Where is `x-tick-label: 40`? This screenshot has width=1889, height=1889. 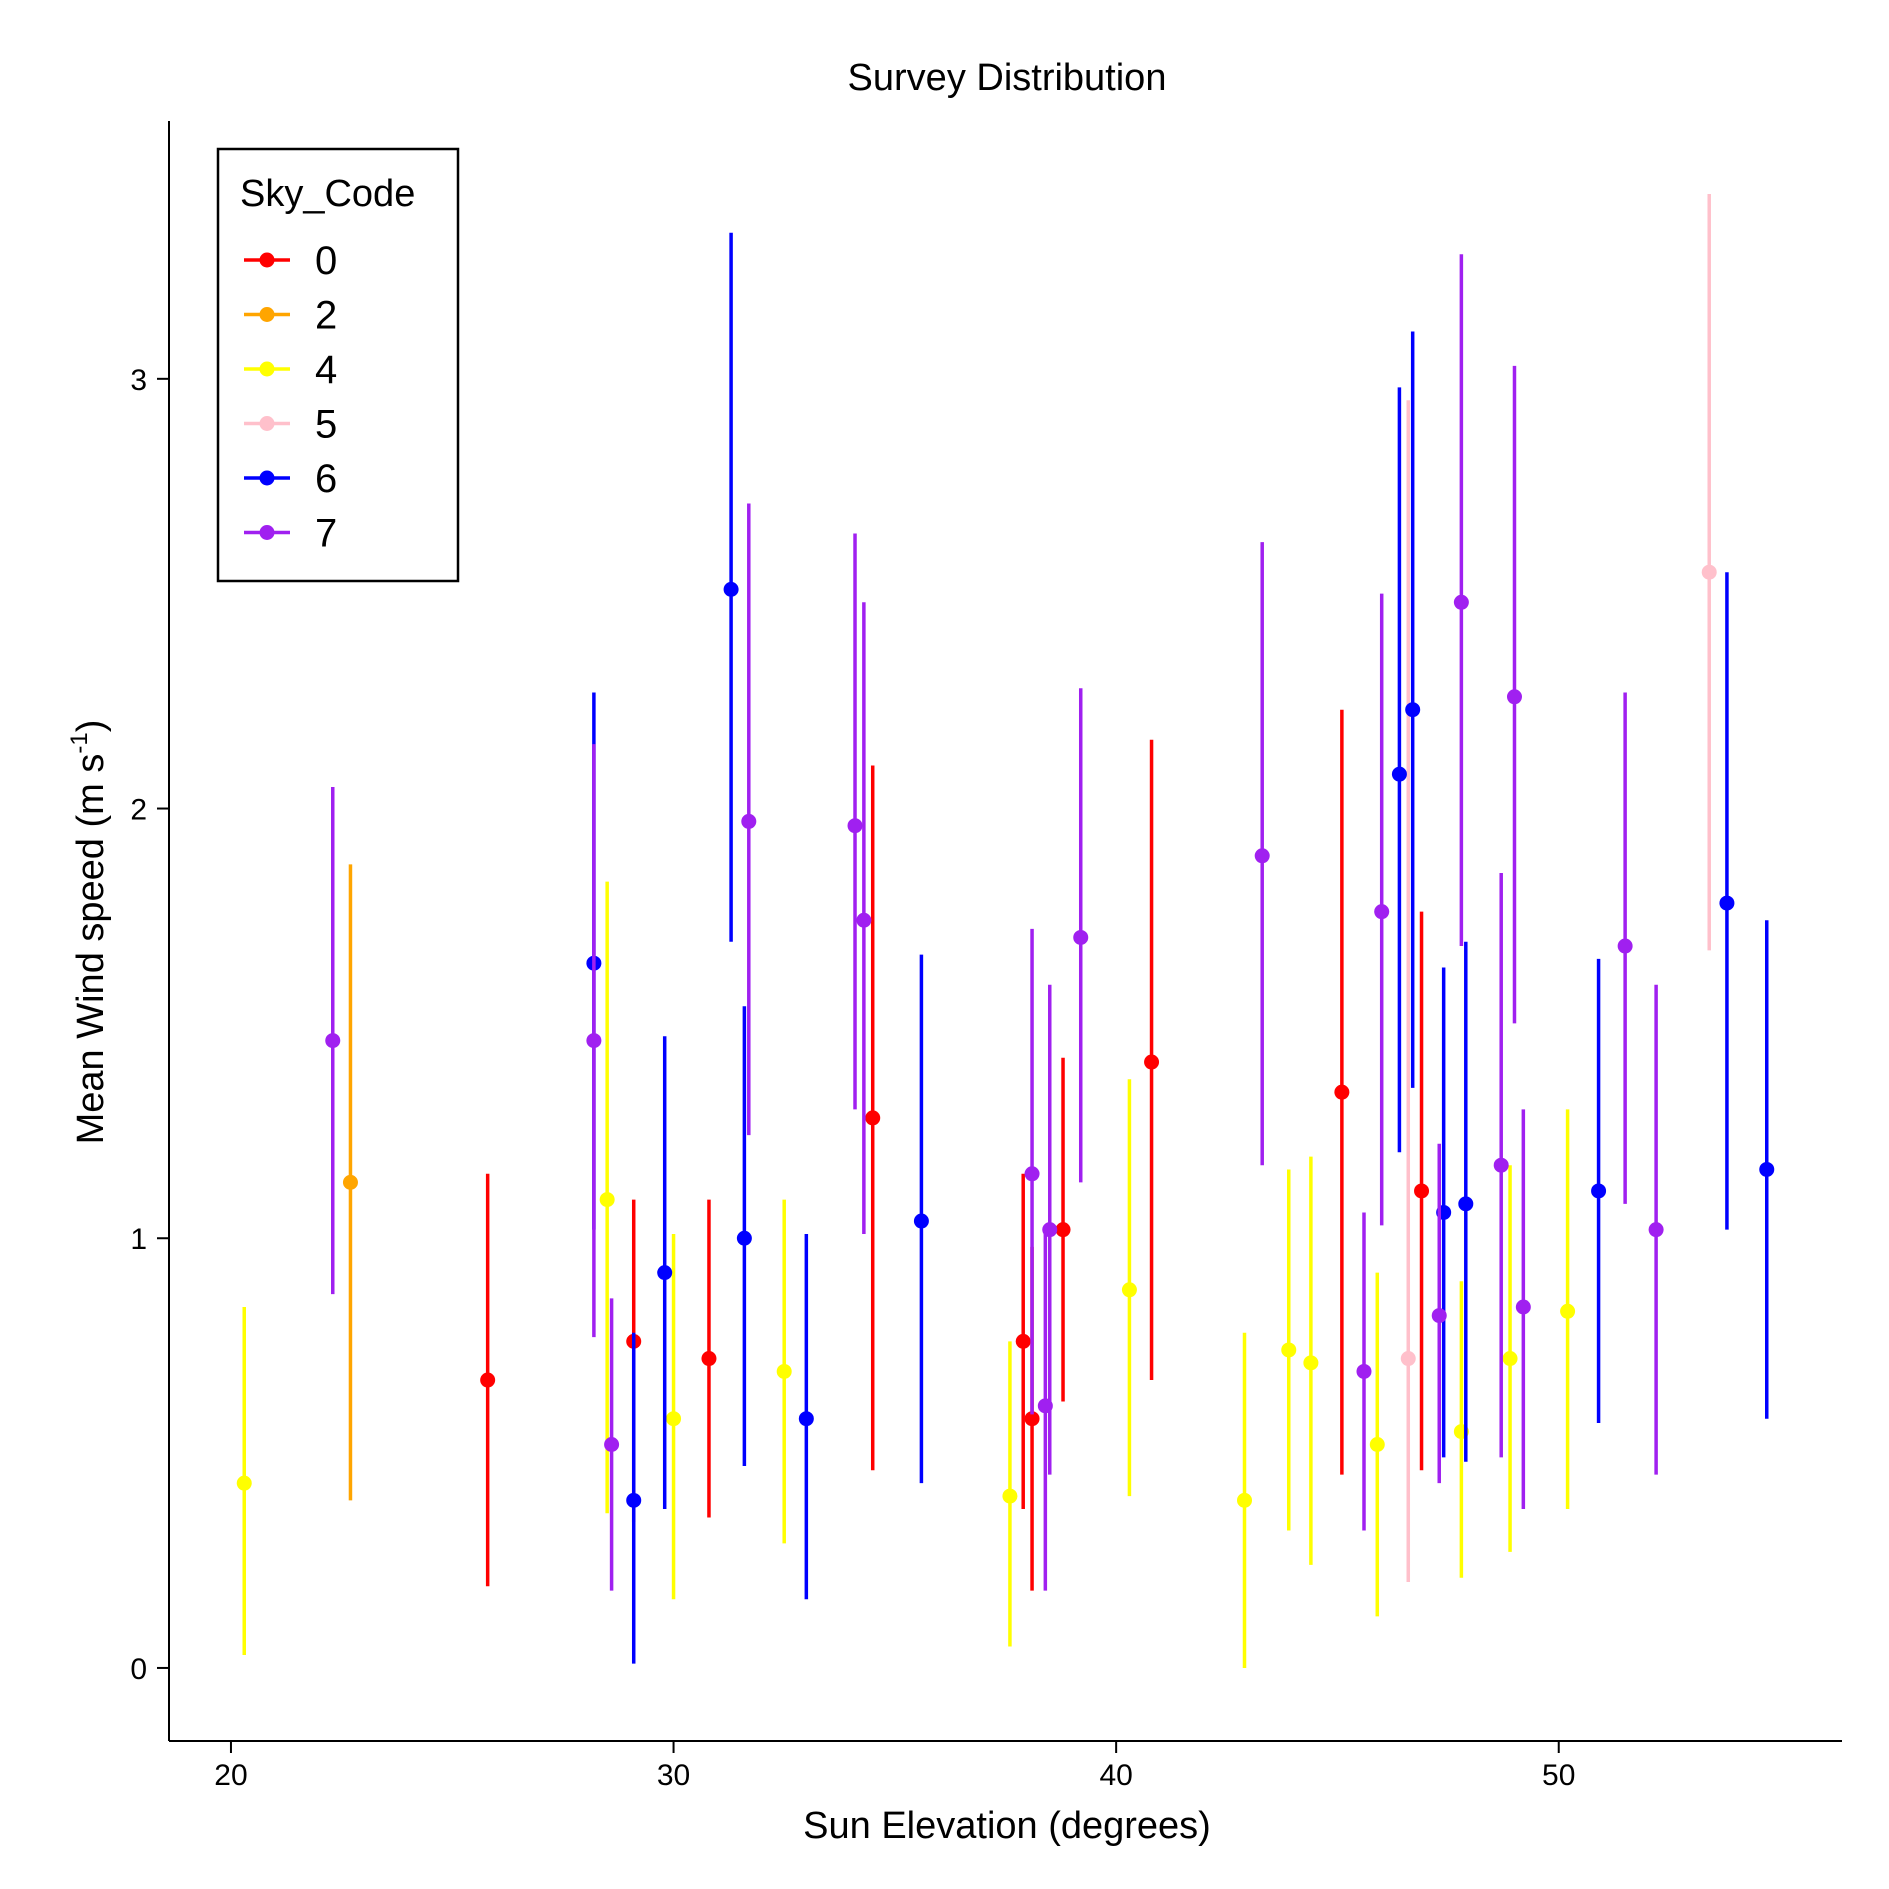 x-tick-label: 40 is located at coordinates (1115, 1775).